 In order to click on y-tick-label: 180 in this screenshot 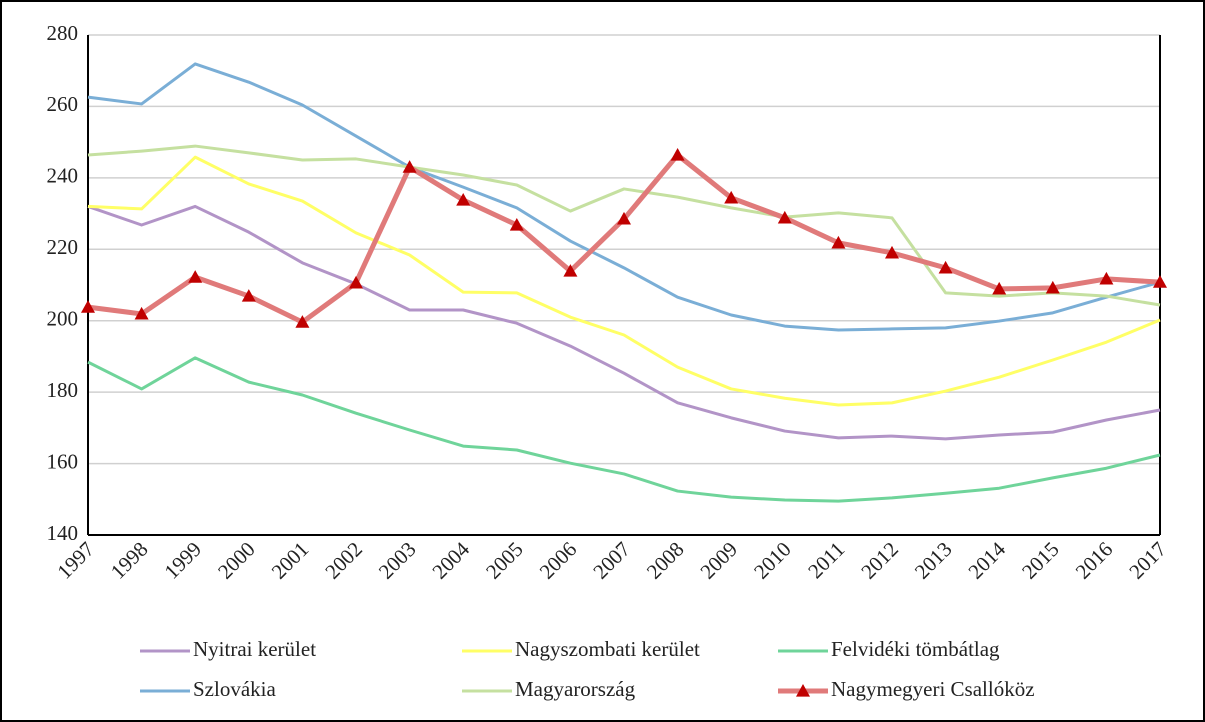, I will do `click(63, 390)`.